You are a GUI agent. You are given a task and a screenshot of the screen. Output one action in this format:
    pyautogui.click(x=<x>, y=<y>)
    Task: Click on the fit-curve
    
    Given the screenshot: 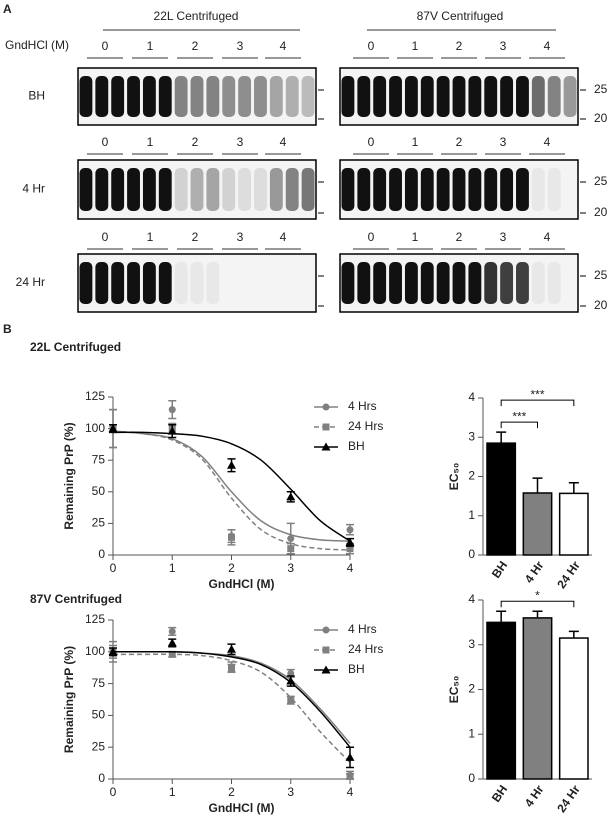 What is the action you would take?
    pyautogui.click(x=231, y=486)
    